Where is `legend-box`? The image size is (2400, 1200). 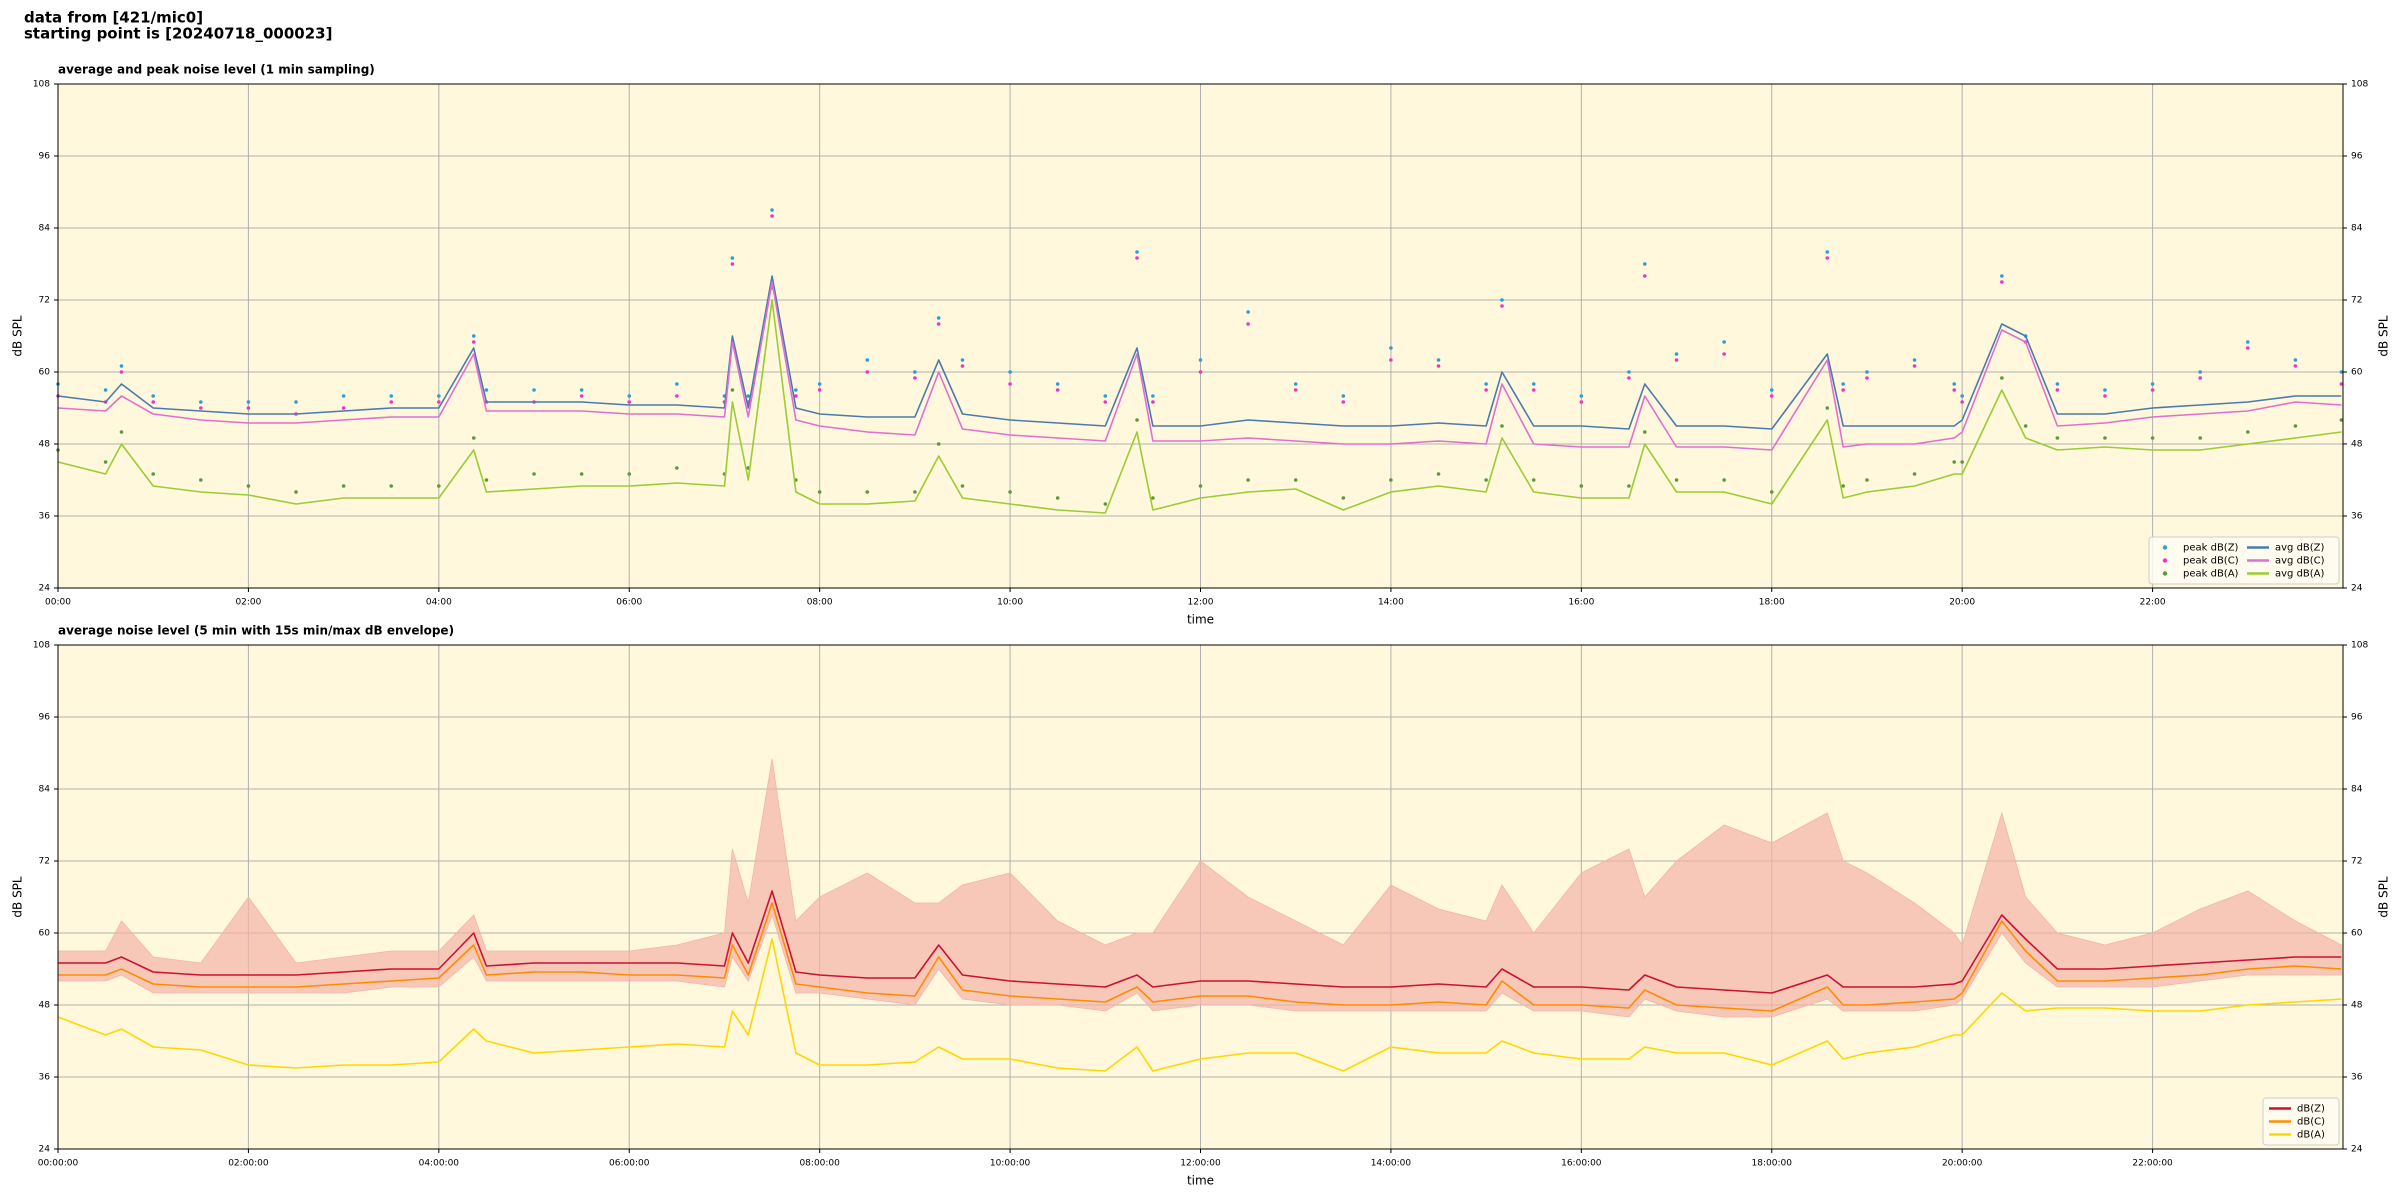 legend-box is located at coordinates (2244, 560).